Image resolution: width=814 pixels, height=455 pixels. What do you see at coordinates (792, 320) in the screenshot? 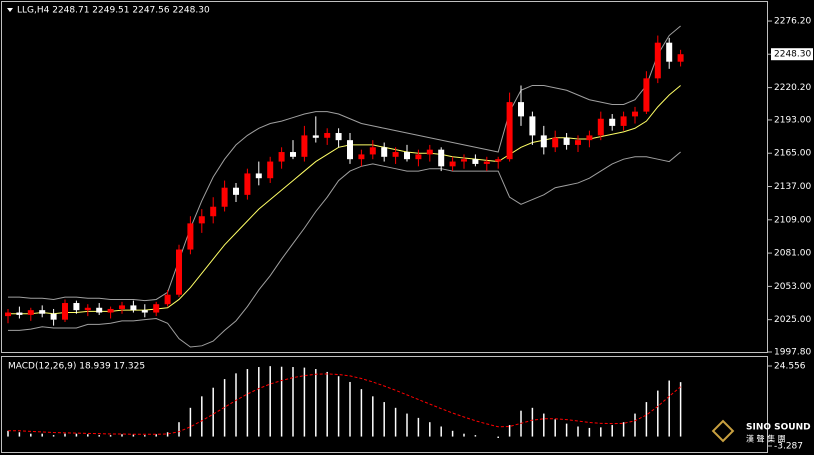
I see `y-tick-label: 2025.00` at bounding box center [792, 320].